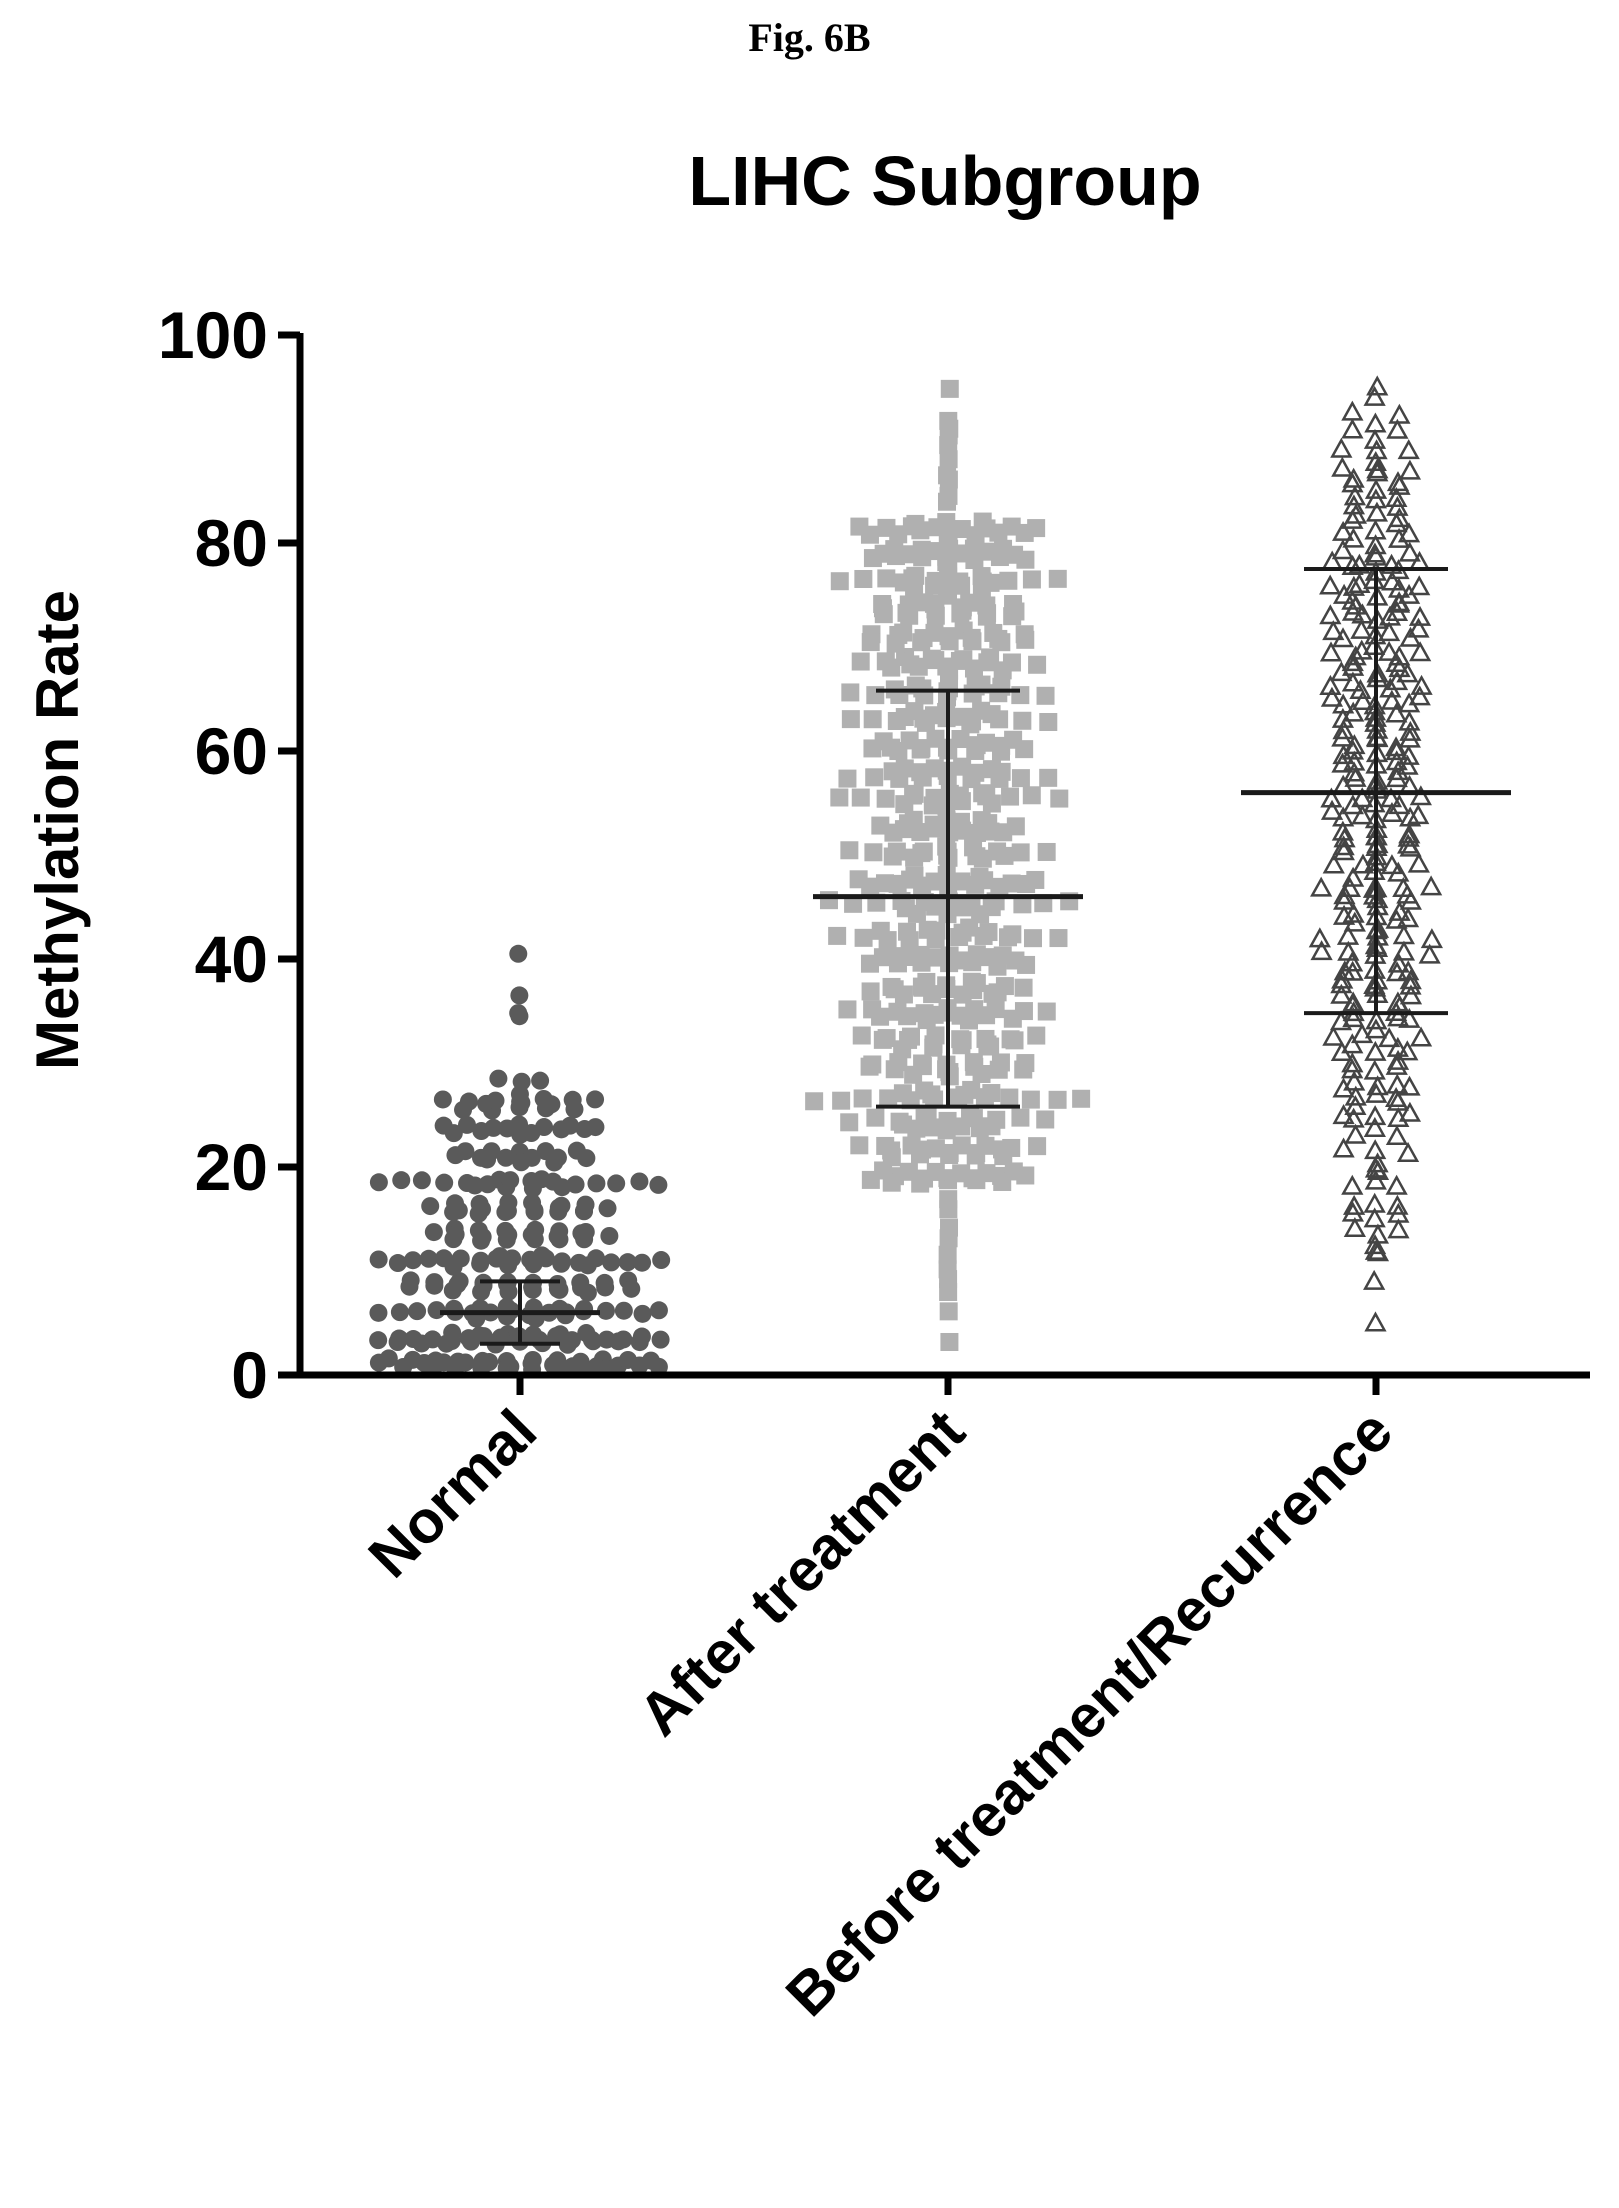 The width and height of the screenshot is (1619, 2208). I want to click on figure-label: Fig. 6B, so click(809, 37).